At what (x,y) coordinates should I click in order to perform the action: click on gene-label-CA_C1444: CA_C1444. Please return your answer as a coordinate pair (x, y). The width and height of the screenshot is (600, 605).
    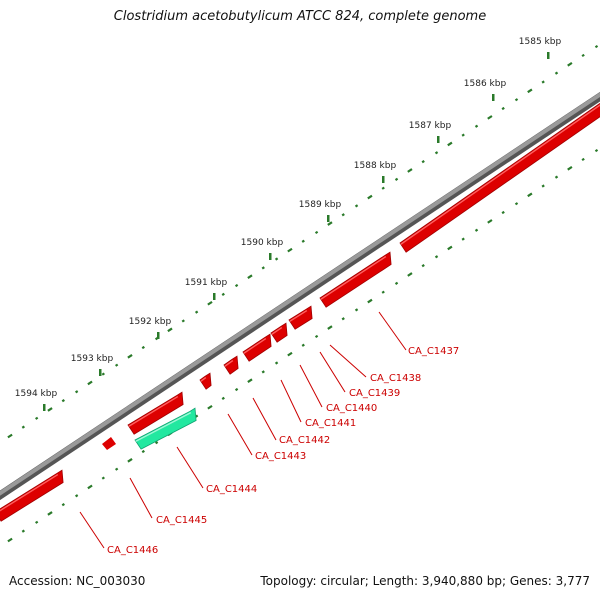
    Looking at the image, I should click on (231, 489).